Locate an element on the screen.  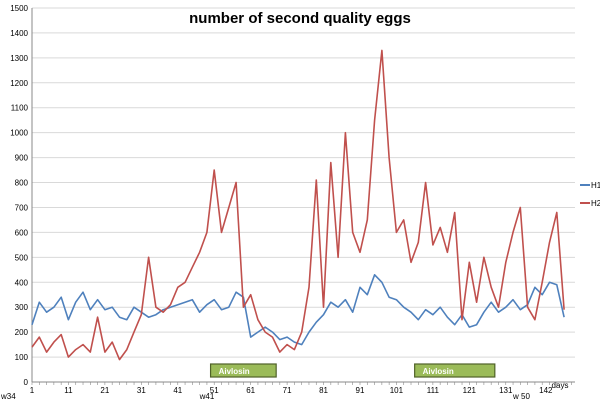
y-tick-label: 1200 is located at coordinates (19, 83).